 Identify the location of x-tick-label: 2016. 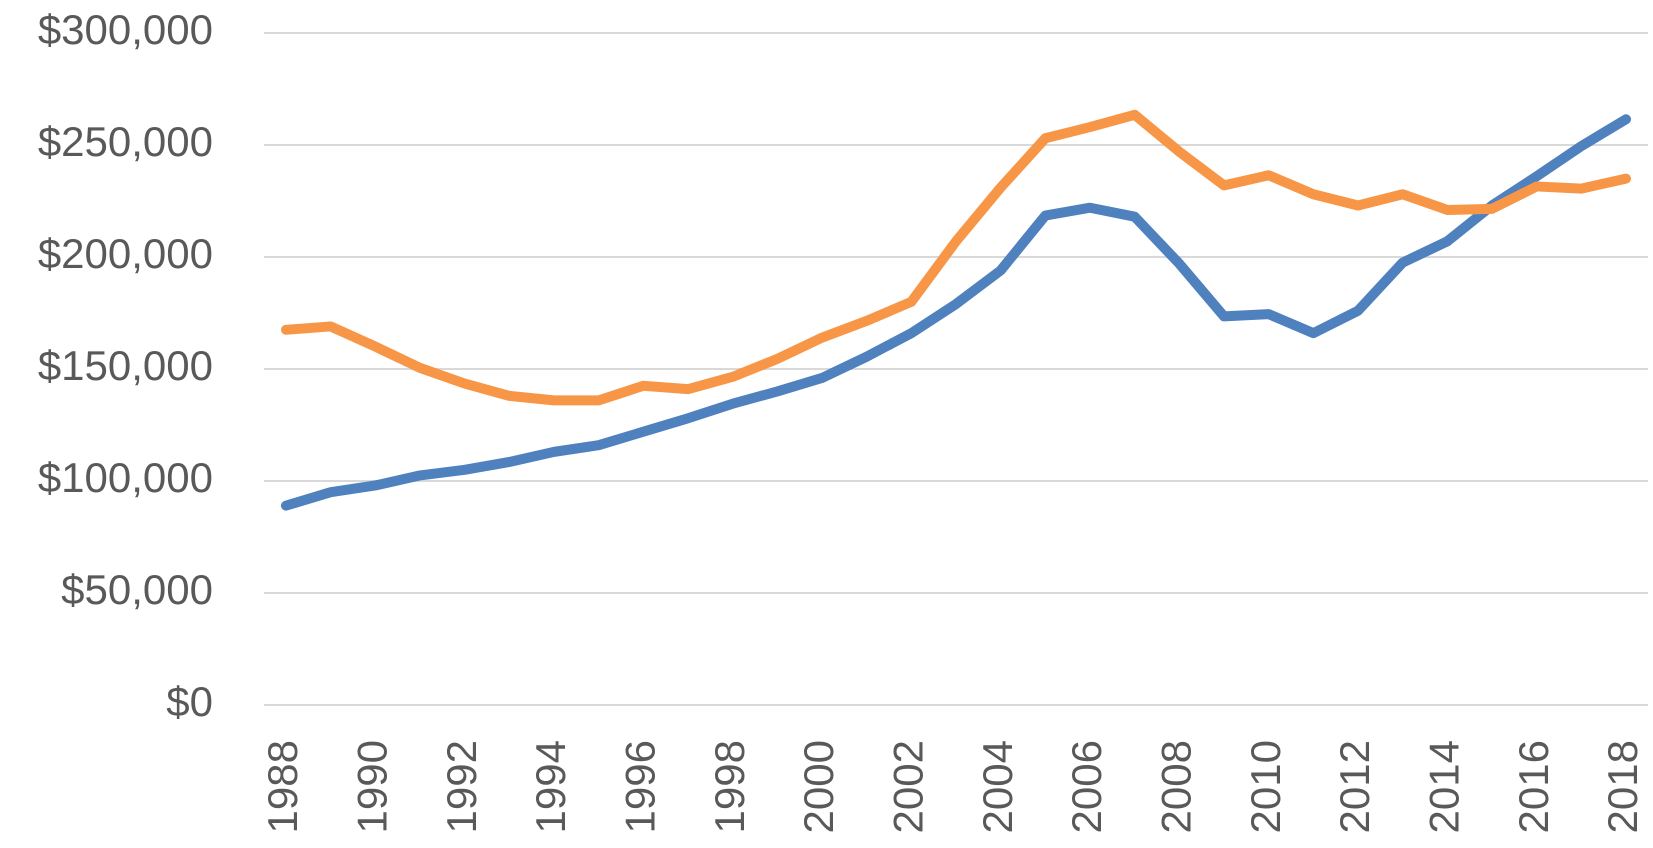
(1533, 786).